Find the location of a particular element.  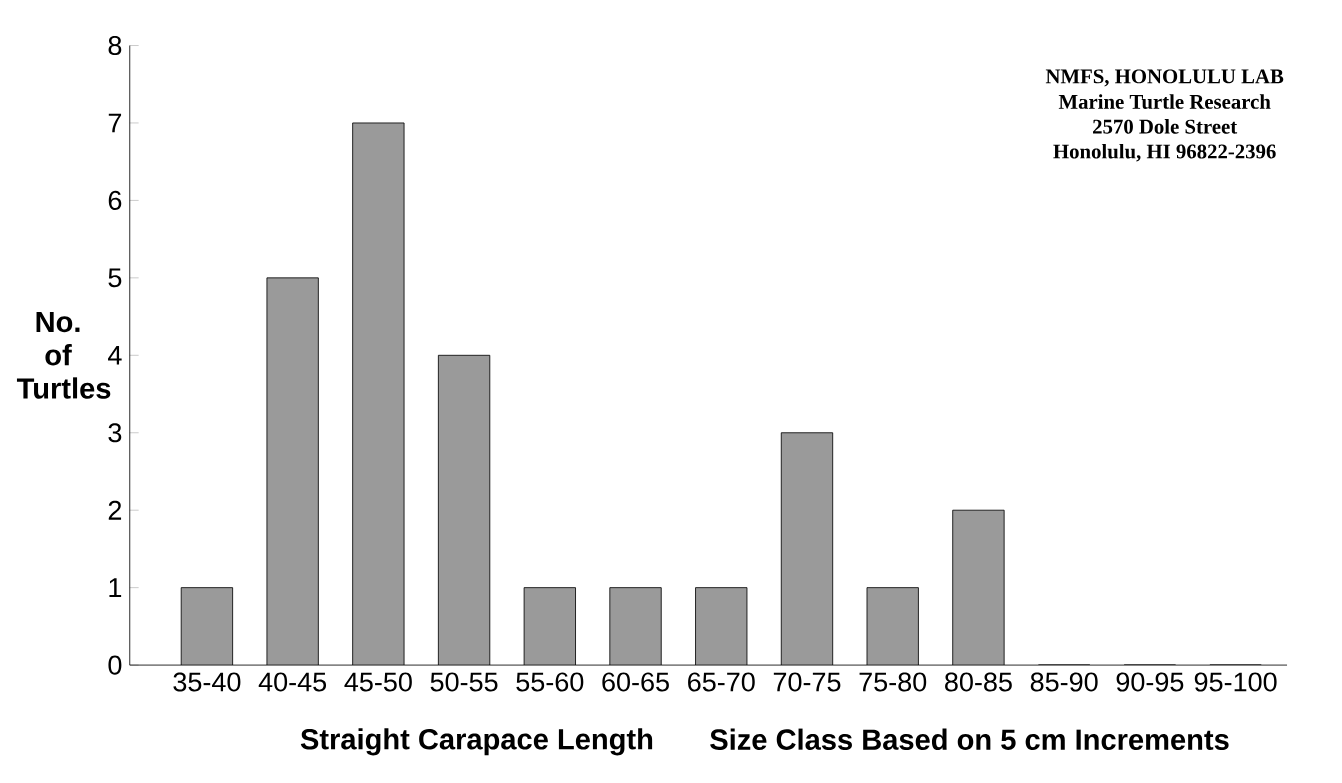

x-tick-label: 50-55 is located at coordinates (464, 682).